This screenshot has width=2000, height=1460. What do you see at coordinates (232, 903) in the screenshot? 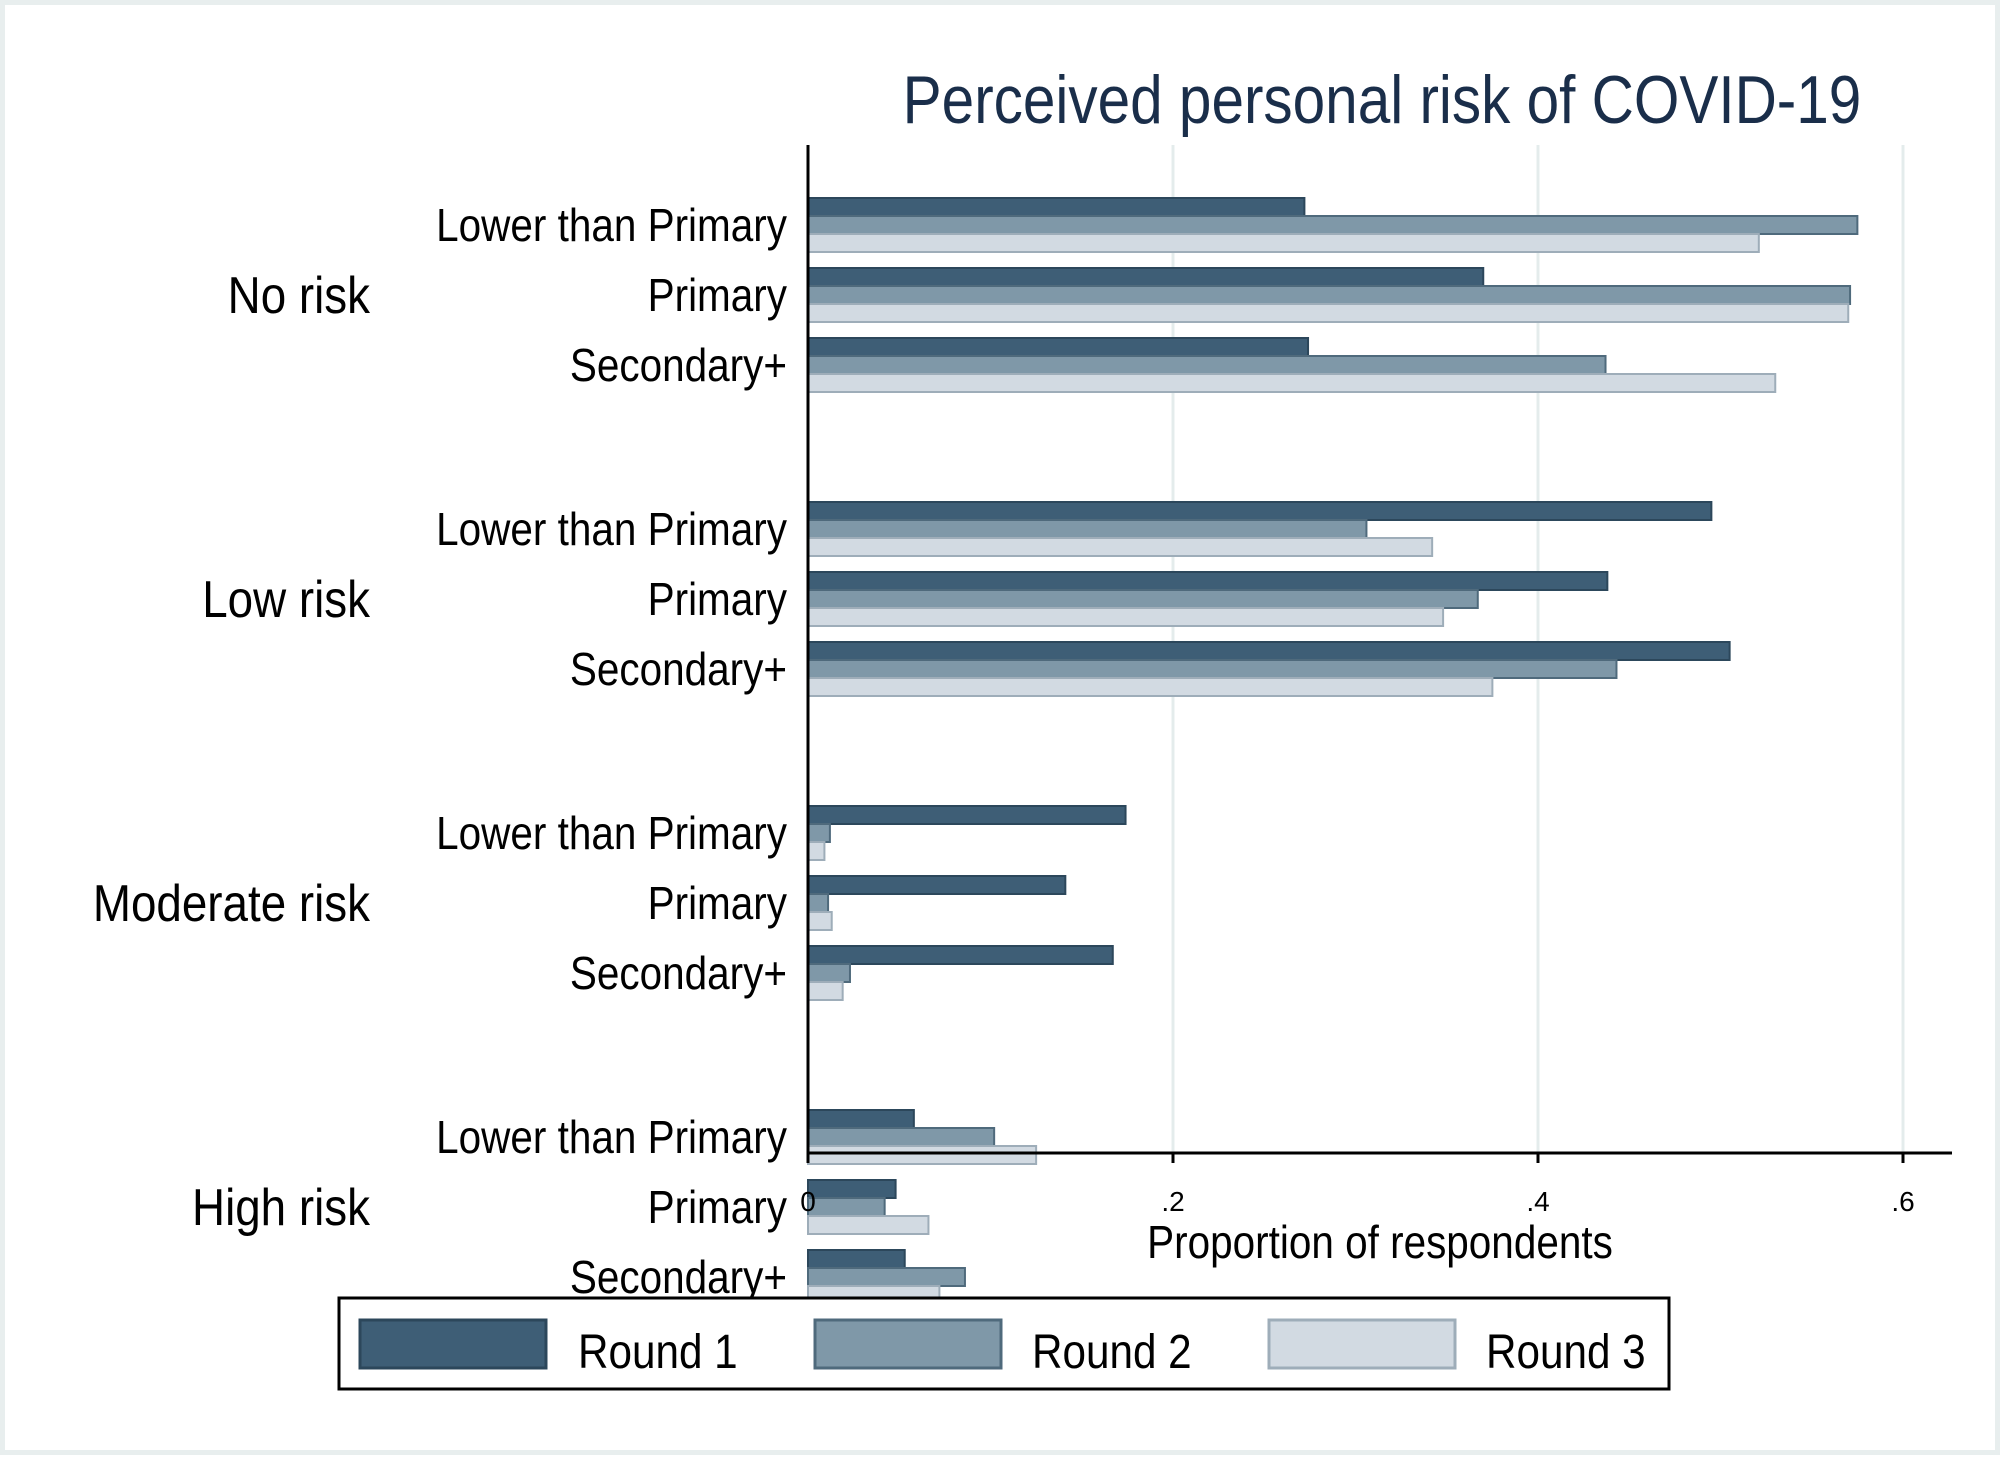
I see `group-label: Moderate risk` at bounding box center [232, 903].